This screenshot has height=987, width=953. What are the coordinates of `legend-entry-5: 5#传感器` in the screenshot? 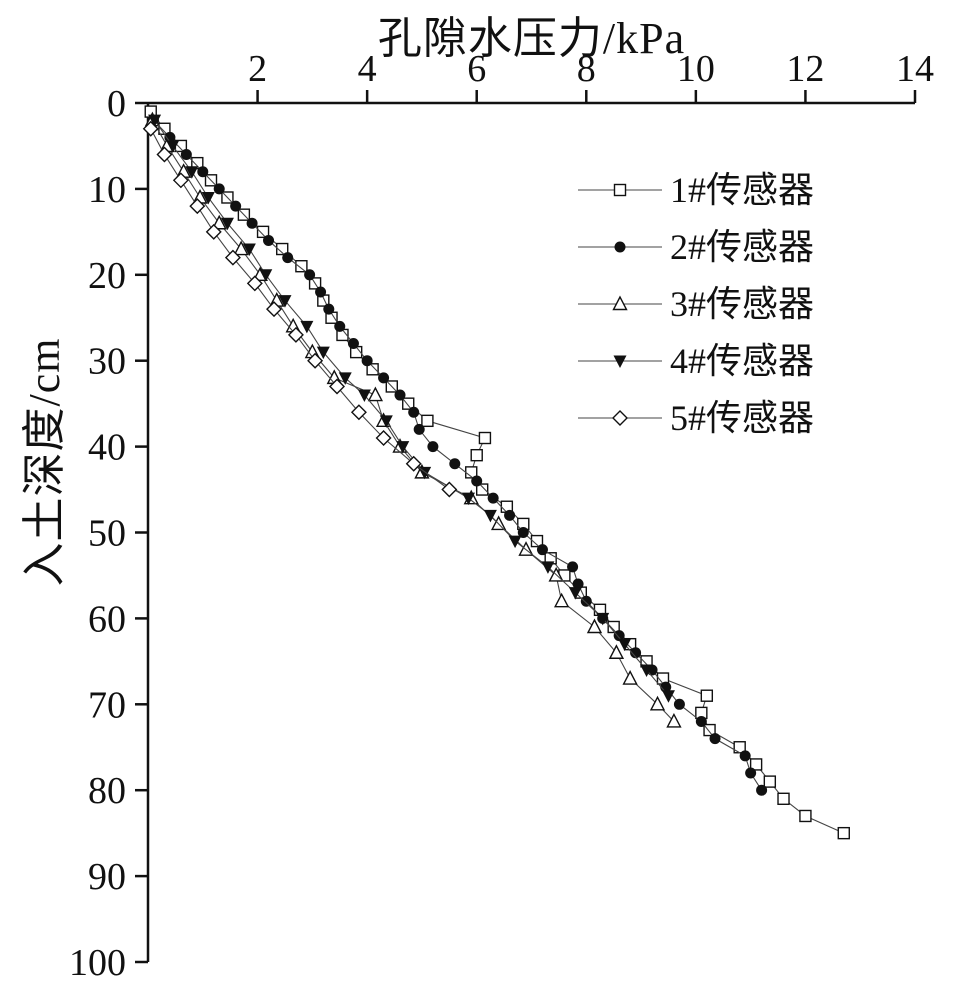 It's located at (696, 418).